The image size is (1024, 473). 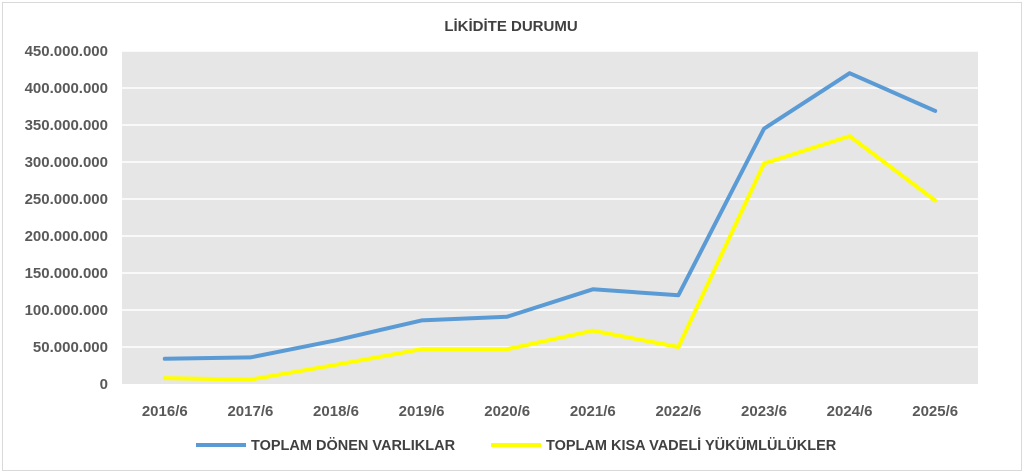 I want to click on x-tick-label: 2017/6, so click(x=250, y=411).